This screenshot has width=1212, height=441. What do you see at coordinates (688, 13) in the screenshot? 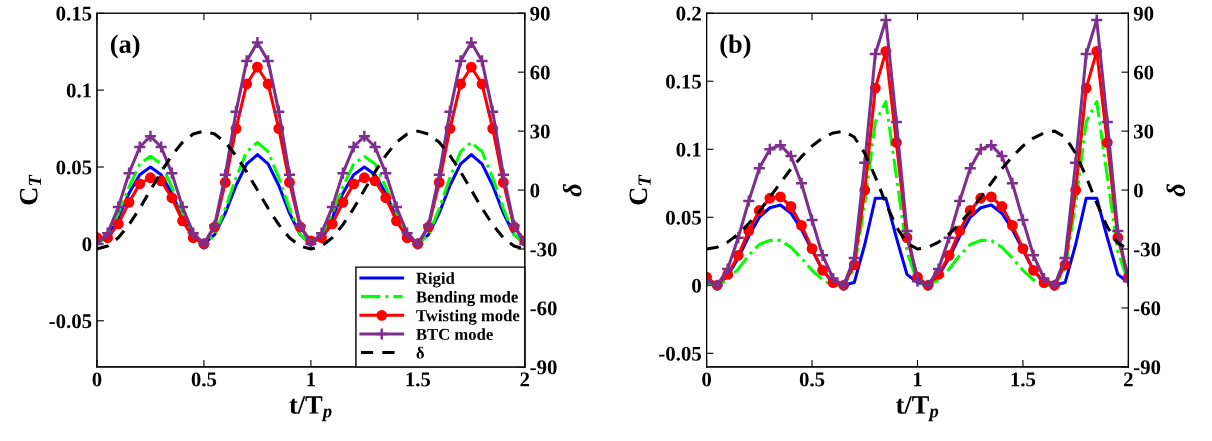
I see `y-tick-label: 0.2` at bounding box center [688, 13].